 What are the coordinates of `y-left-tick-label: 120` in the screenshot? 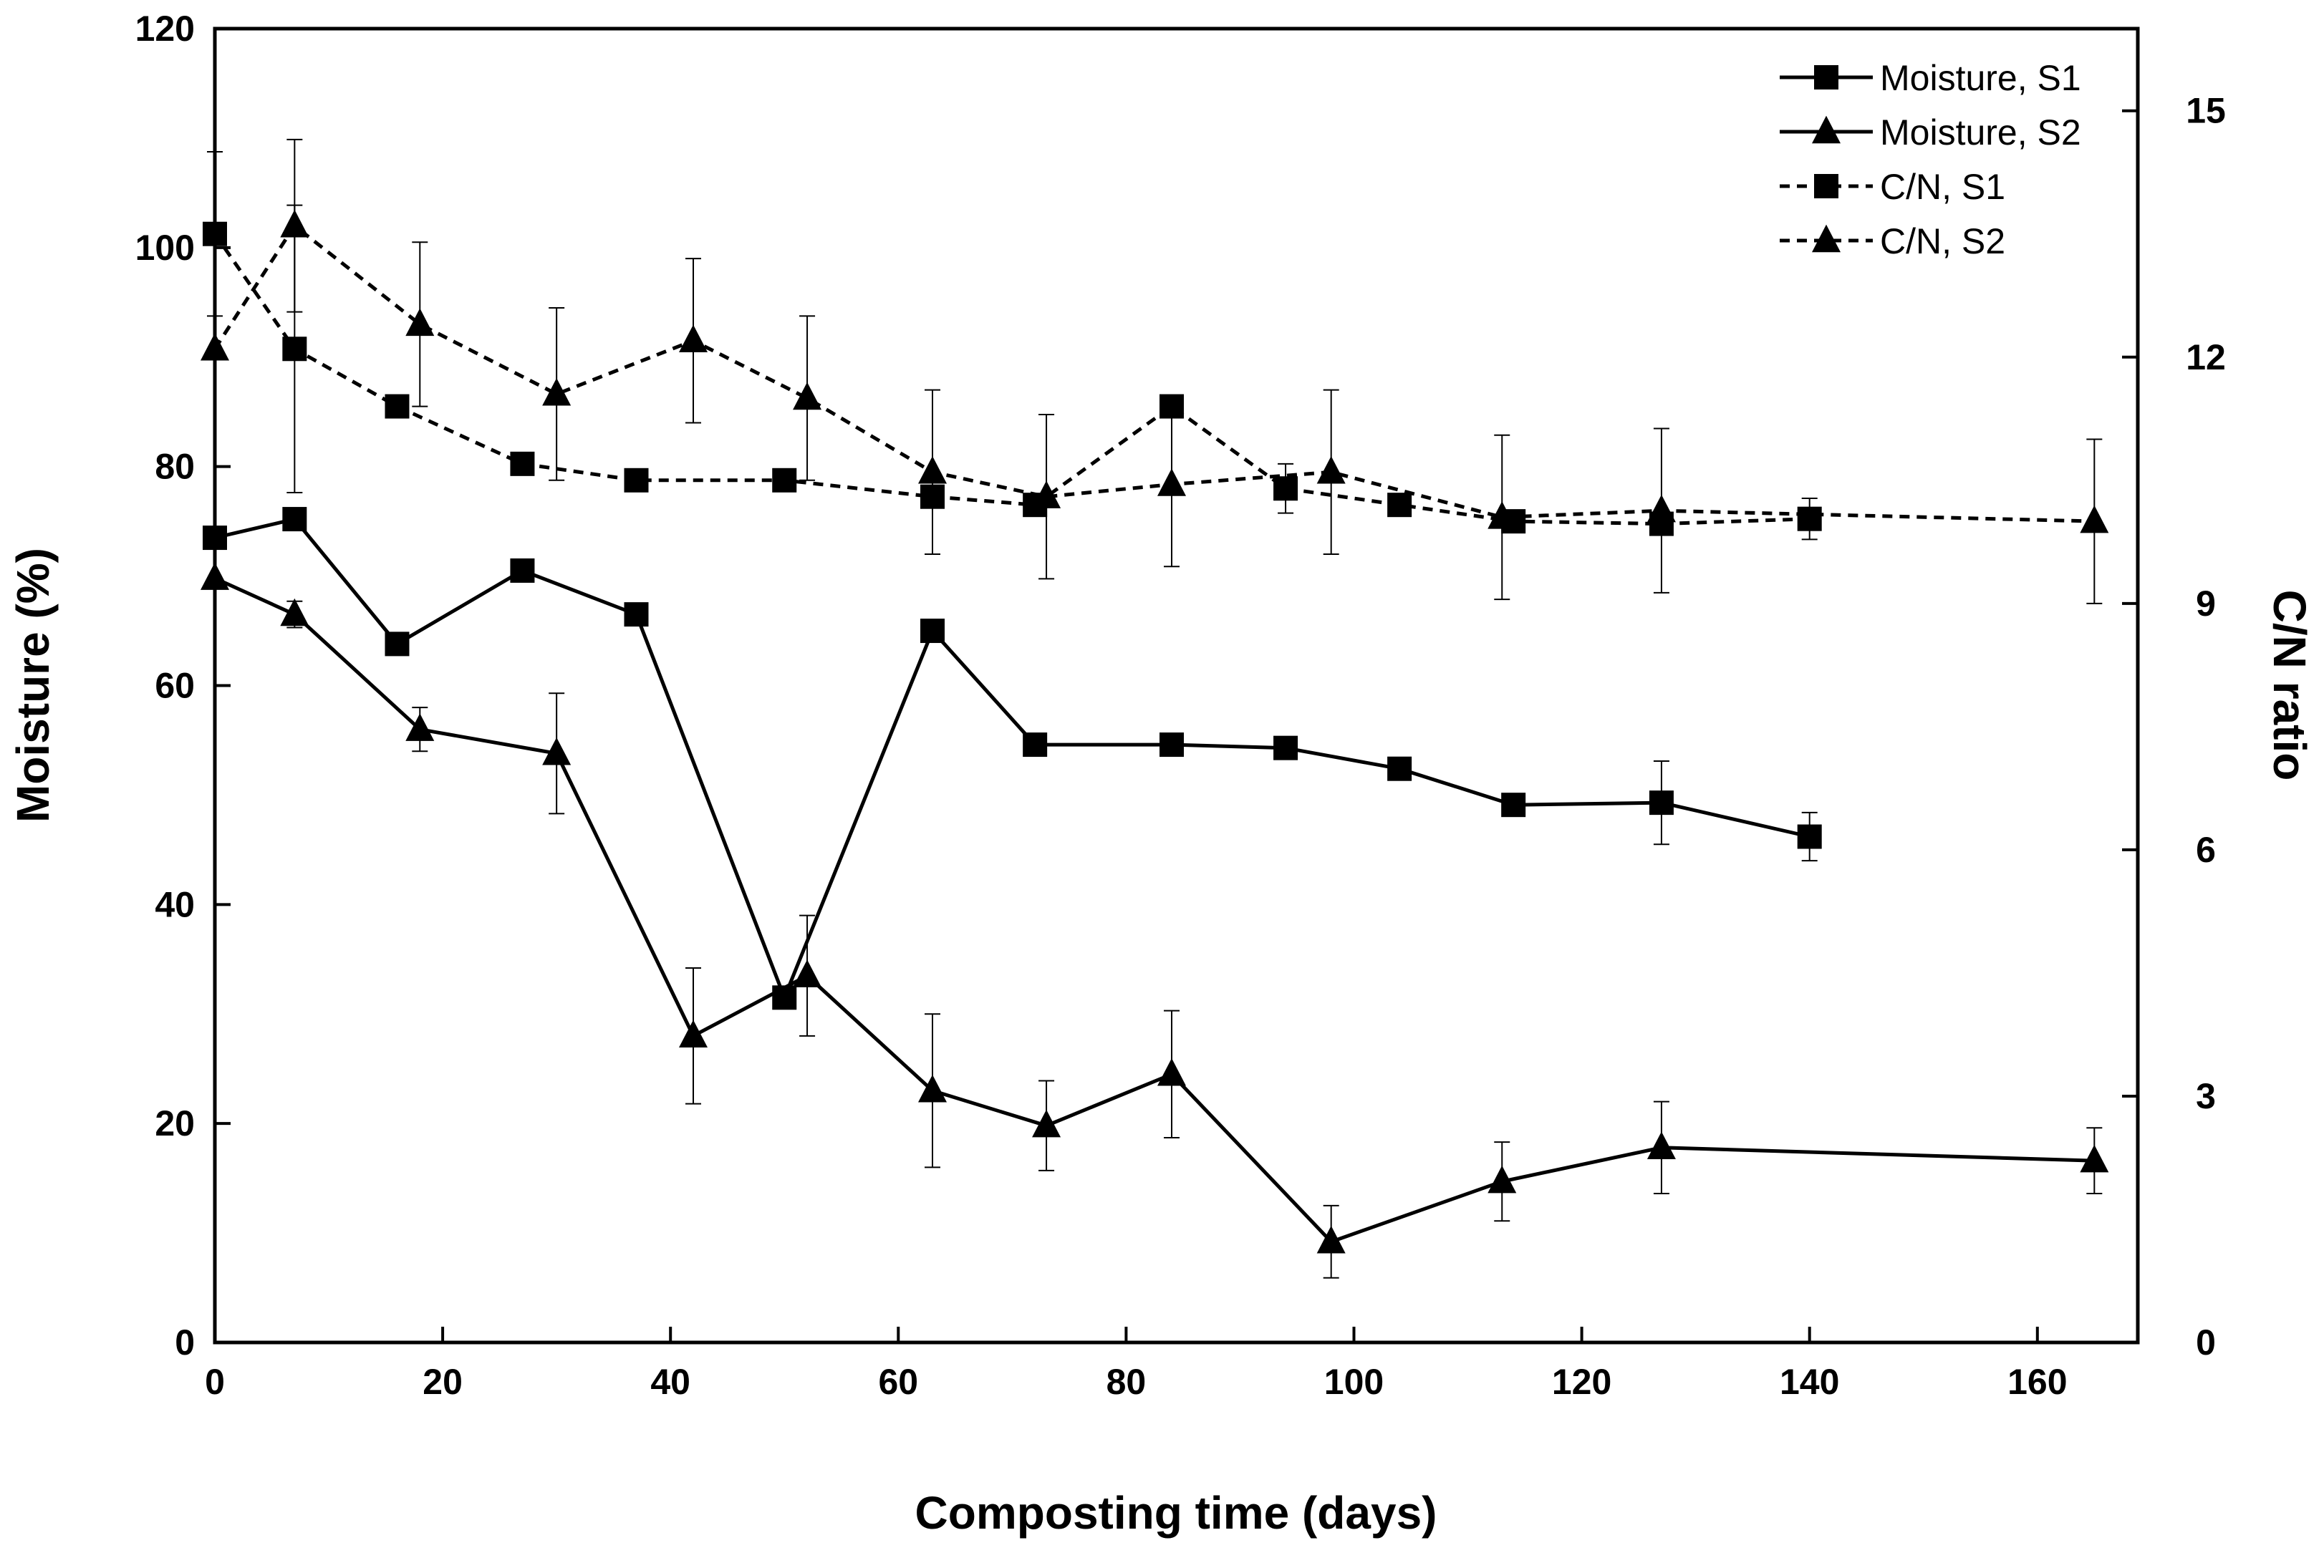 It's located at (165, 29).